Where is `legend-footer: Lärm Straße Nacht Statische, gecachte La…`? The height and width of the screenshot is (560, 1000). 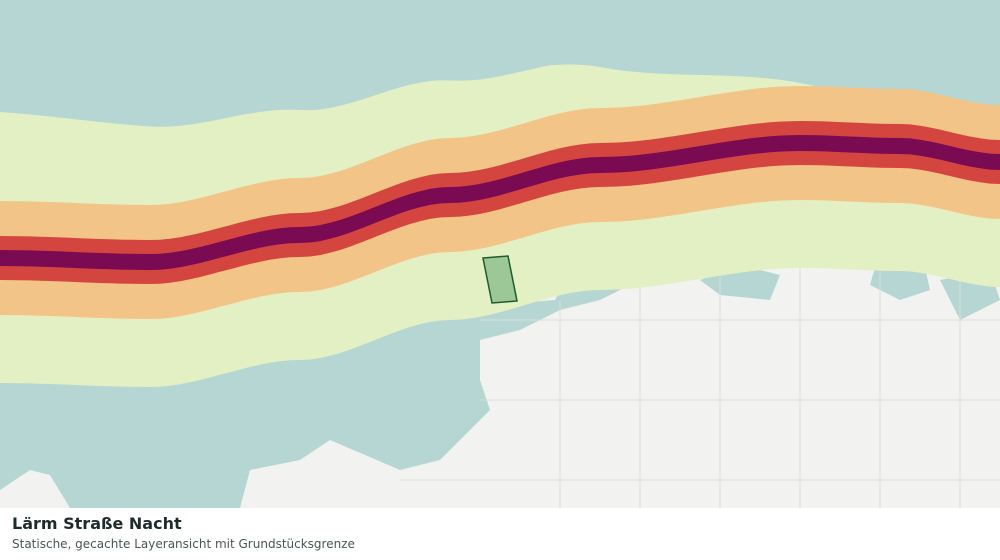 legend-footer: Lärm Straße Nacht Statische, gecachte La… is located at coordinates (500, 534).